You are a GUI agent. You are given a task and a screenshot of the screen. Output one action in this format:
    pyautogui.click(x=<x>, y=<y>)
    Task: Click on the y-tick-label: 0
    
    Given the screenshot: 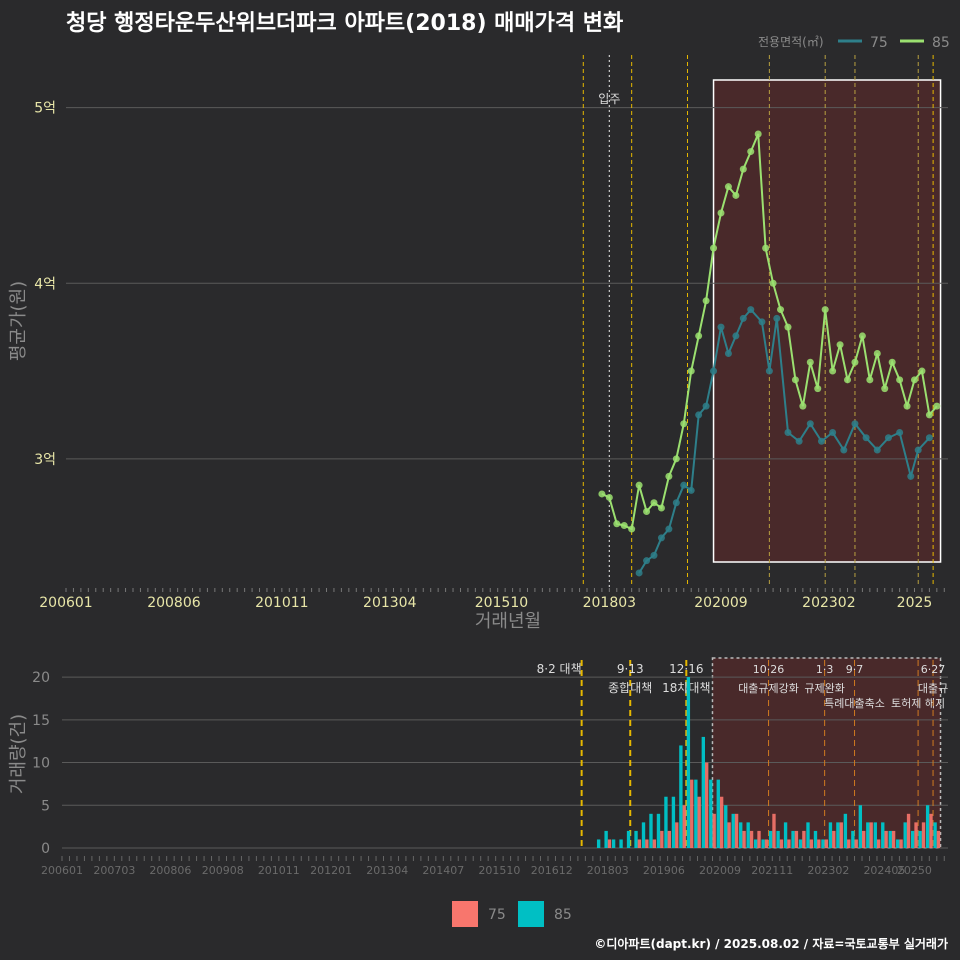 What is the action you would take?
    pyautogui.click(x=45, y=849)
    